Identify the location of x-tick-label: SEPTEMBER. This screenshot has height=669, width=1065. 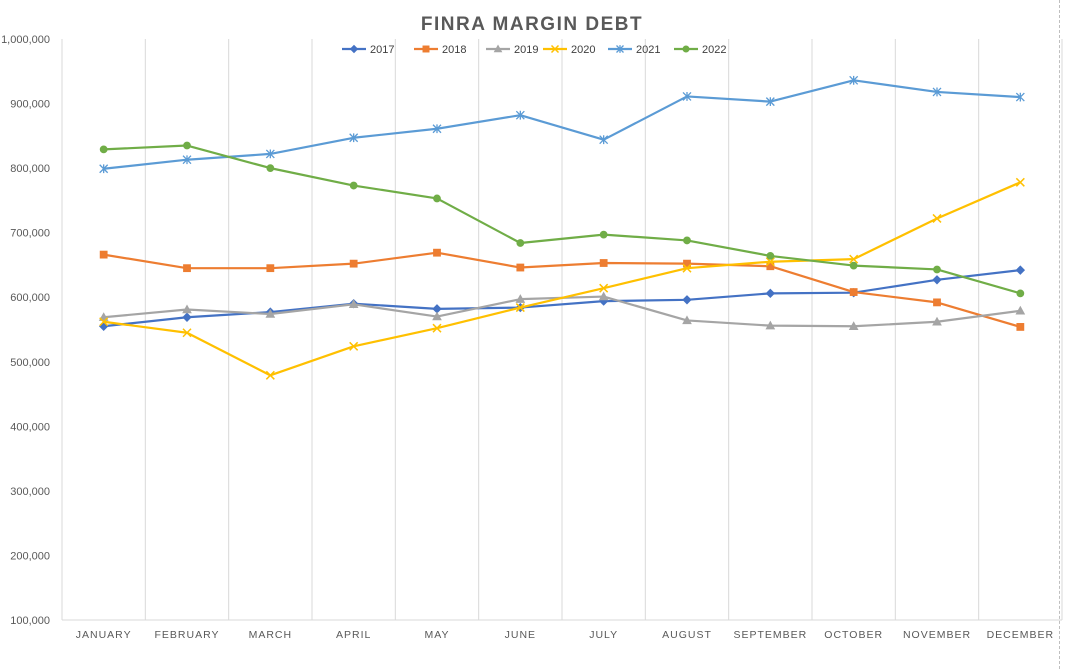
(770, 635).